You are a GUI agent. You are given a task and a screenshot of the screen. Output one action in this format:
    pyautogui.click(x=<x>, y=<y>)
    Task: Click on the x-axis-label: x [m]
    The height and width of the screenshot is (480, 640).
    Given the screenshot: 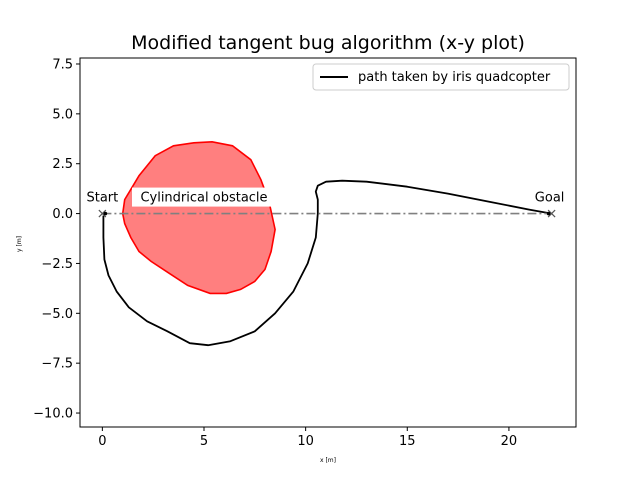 What is the action you would take?
    pyautogui.click(x=328, y=460)
    